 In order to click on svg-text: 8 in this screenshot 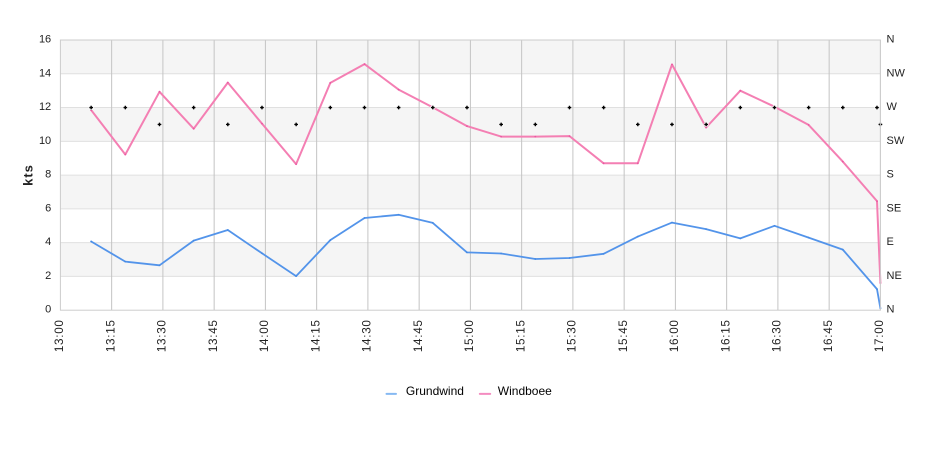, I will do `click(48, 175)`.